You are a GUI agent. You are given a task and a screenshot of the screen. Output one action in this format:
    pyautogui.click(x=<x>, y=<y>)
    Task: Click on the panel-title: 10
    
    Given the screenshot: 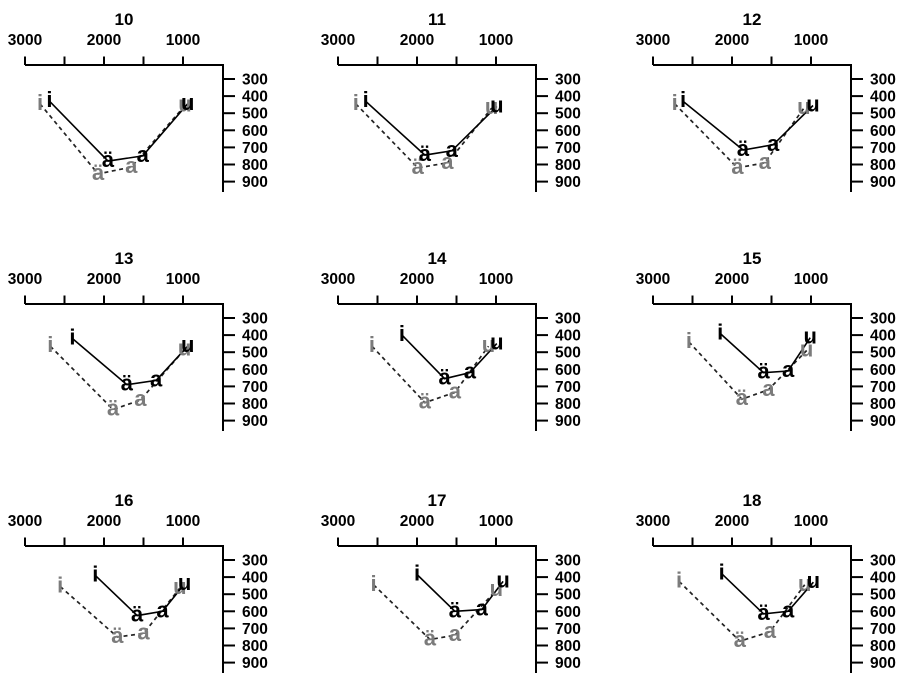 What is the action you would take?
    pyautogui.click(x=124, y=19)
    